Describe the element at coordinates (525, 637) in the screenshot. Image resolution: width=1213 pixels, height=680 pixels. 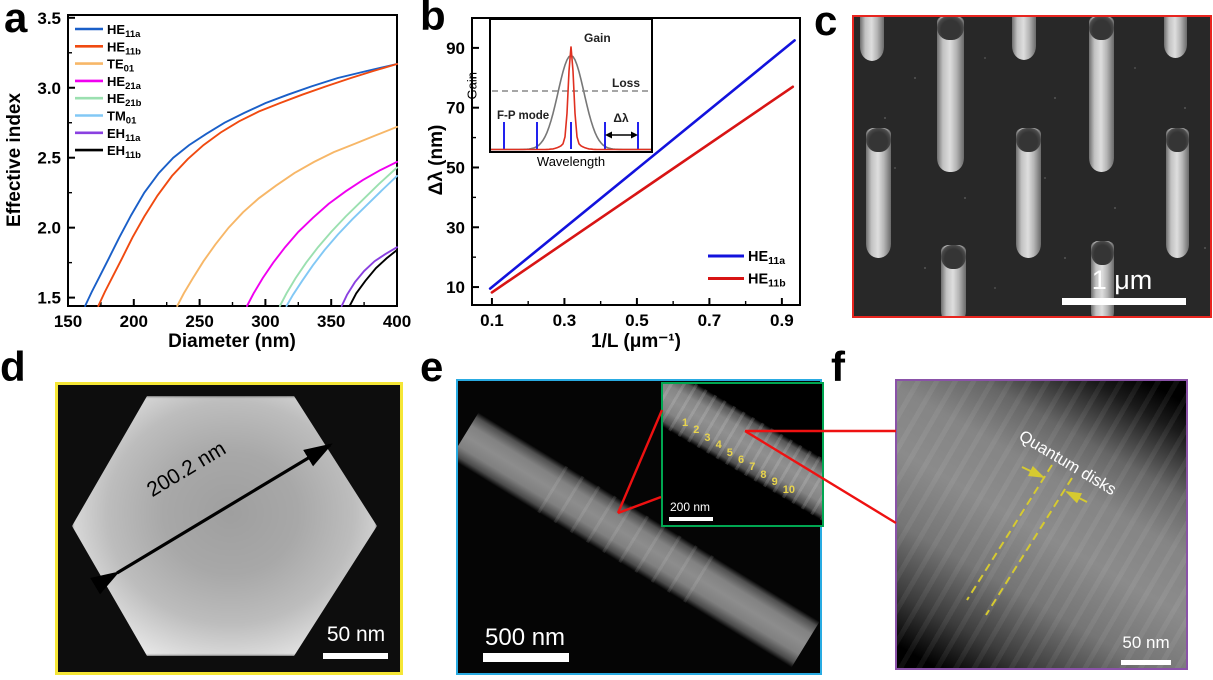
I see `scale-bar-label: 500 nm` at that location.